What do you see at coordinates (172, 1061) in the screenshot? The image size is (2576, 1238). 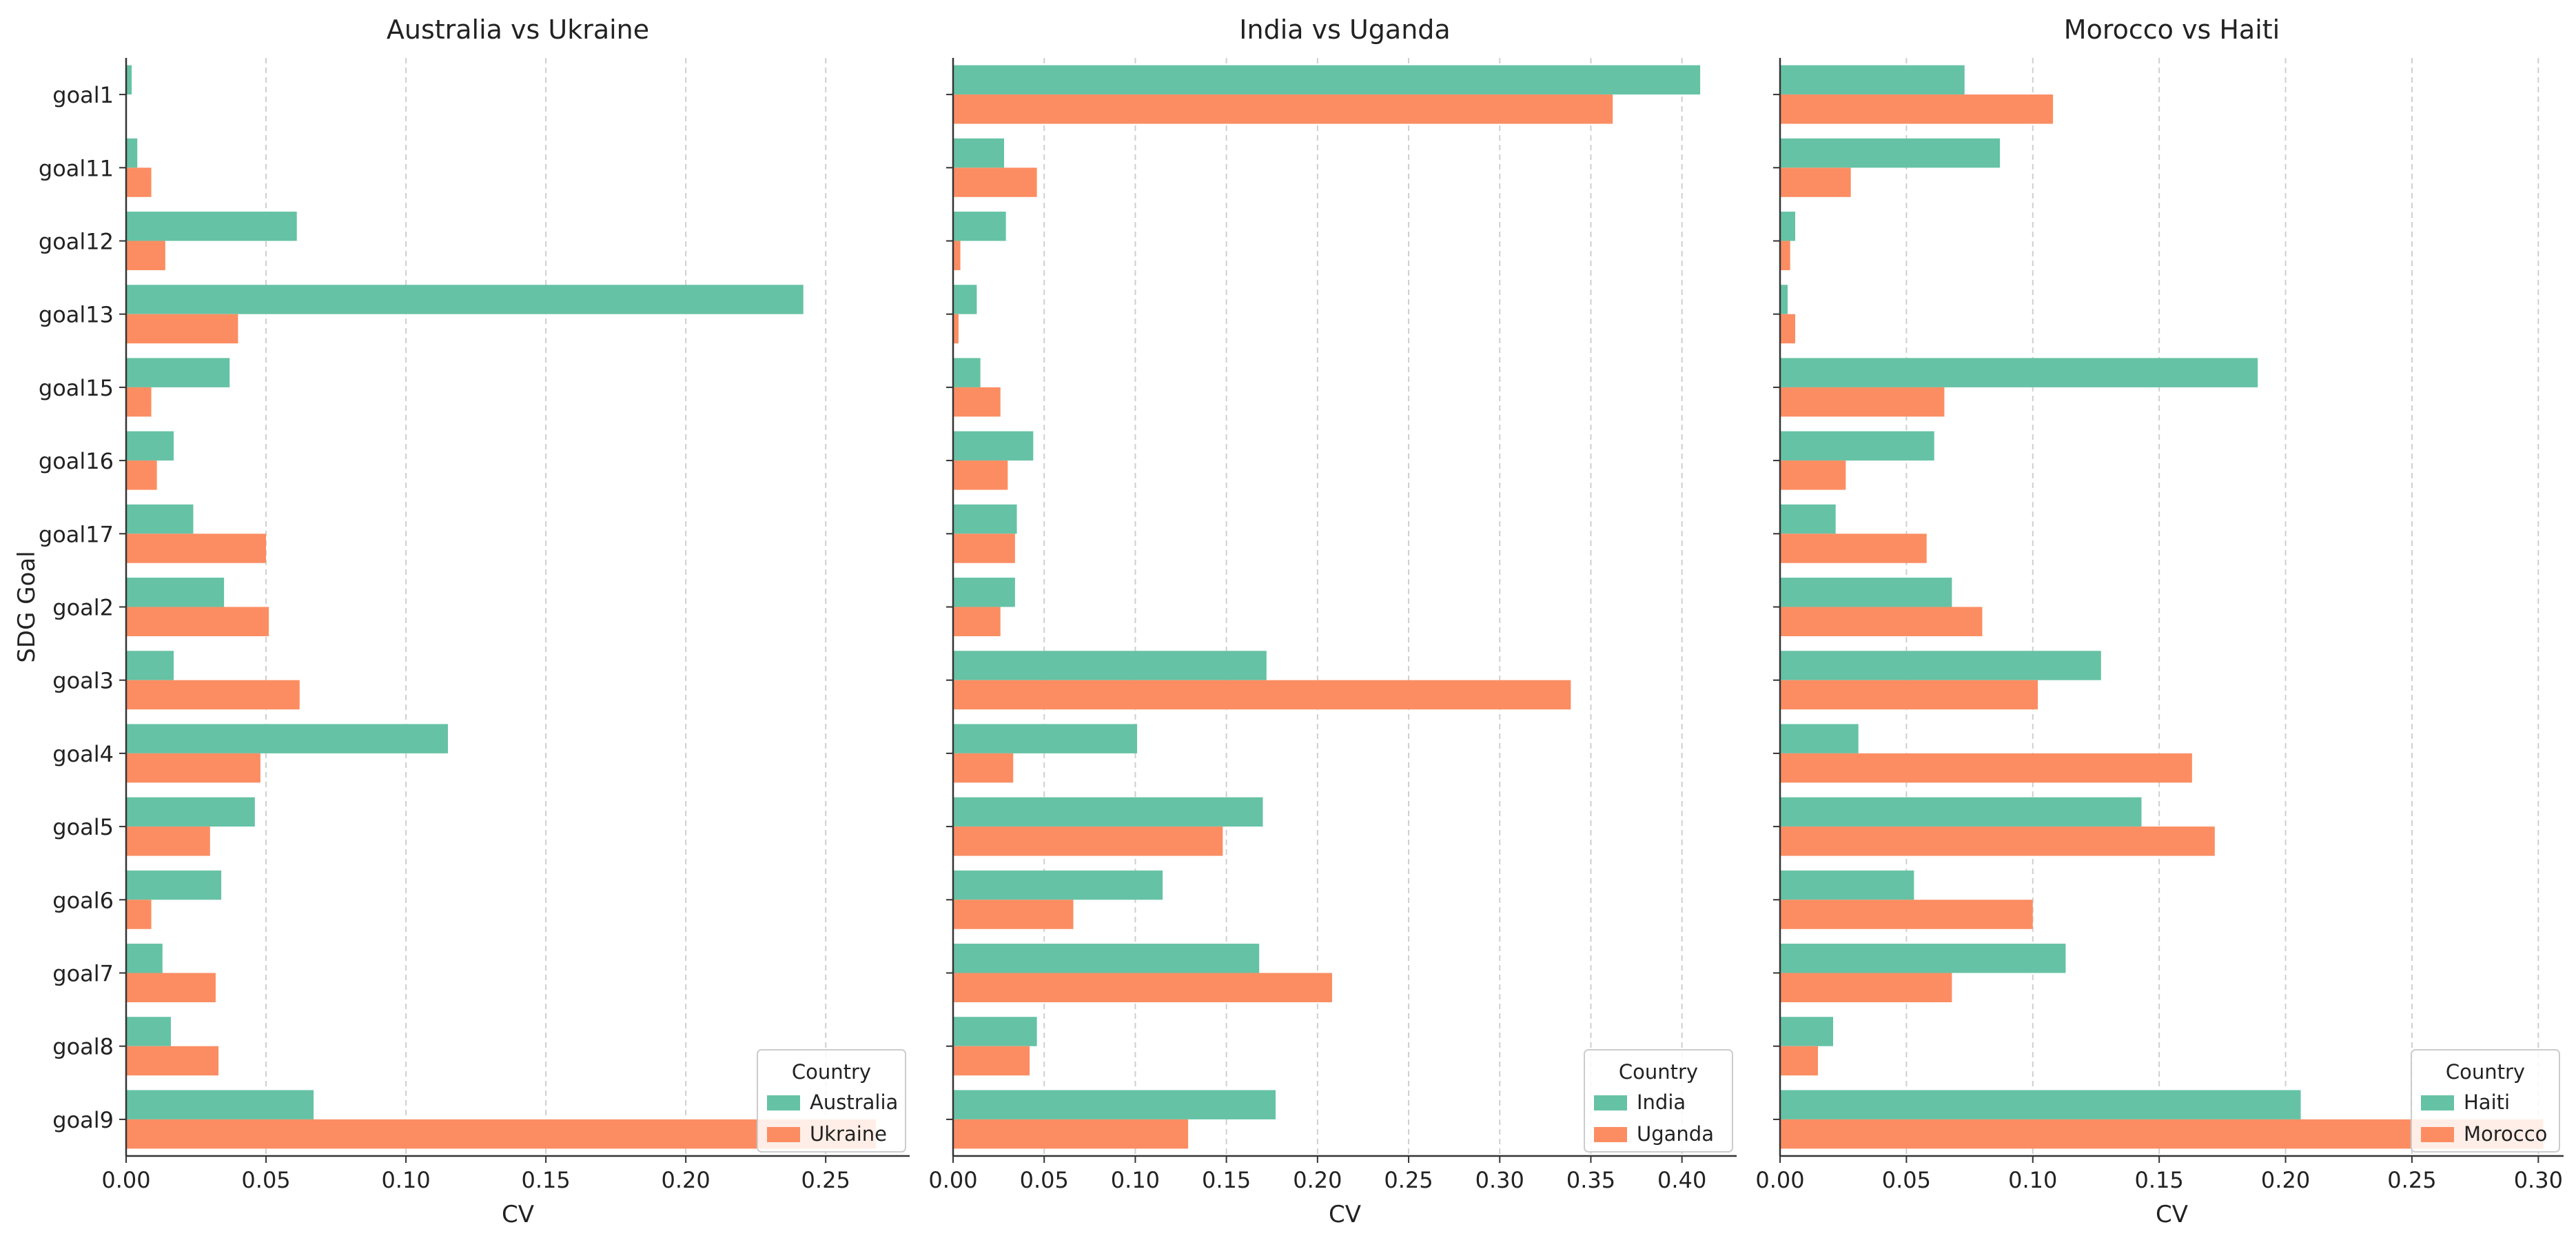 I see `bar-ukraine-goal8` at bounding box center [172, 1061].